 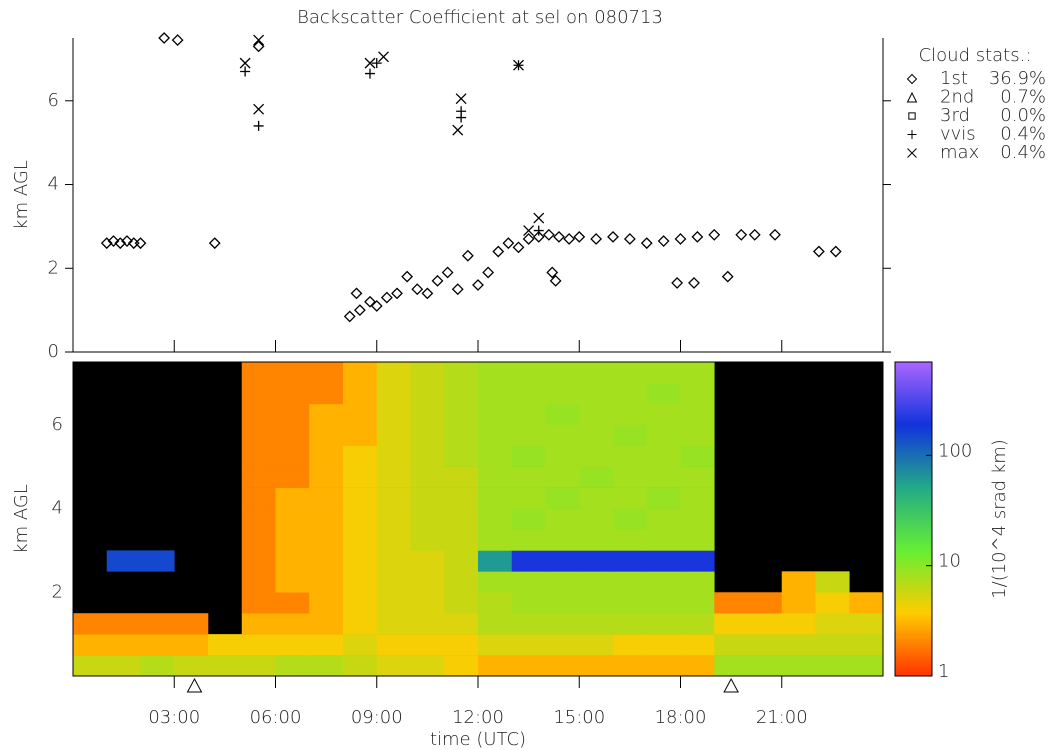 I want to click on x-tick-label: 06:00, so click(x=276, y=717).